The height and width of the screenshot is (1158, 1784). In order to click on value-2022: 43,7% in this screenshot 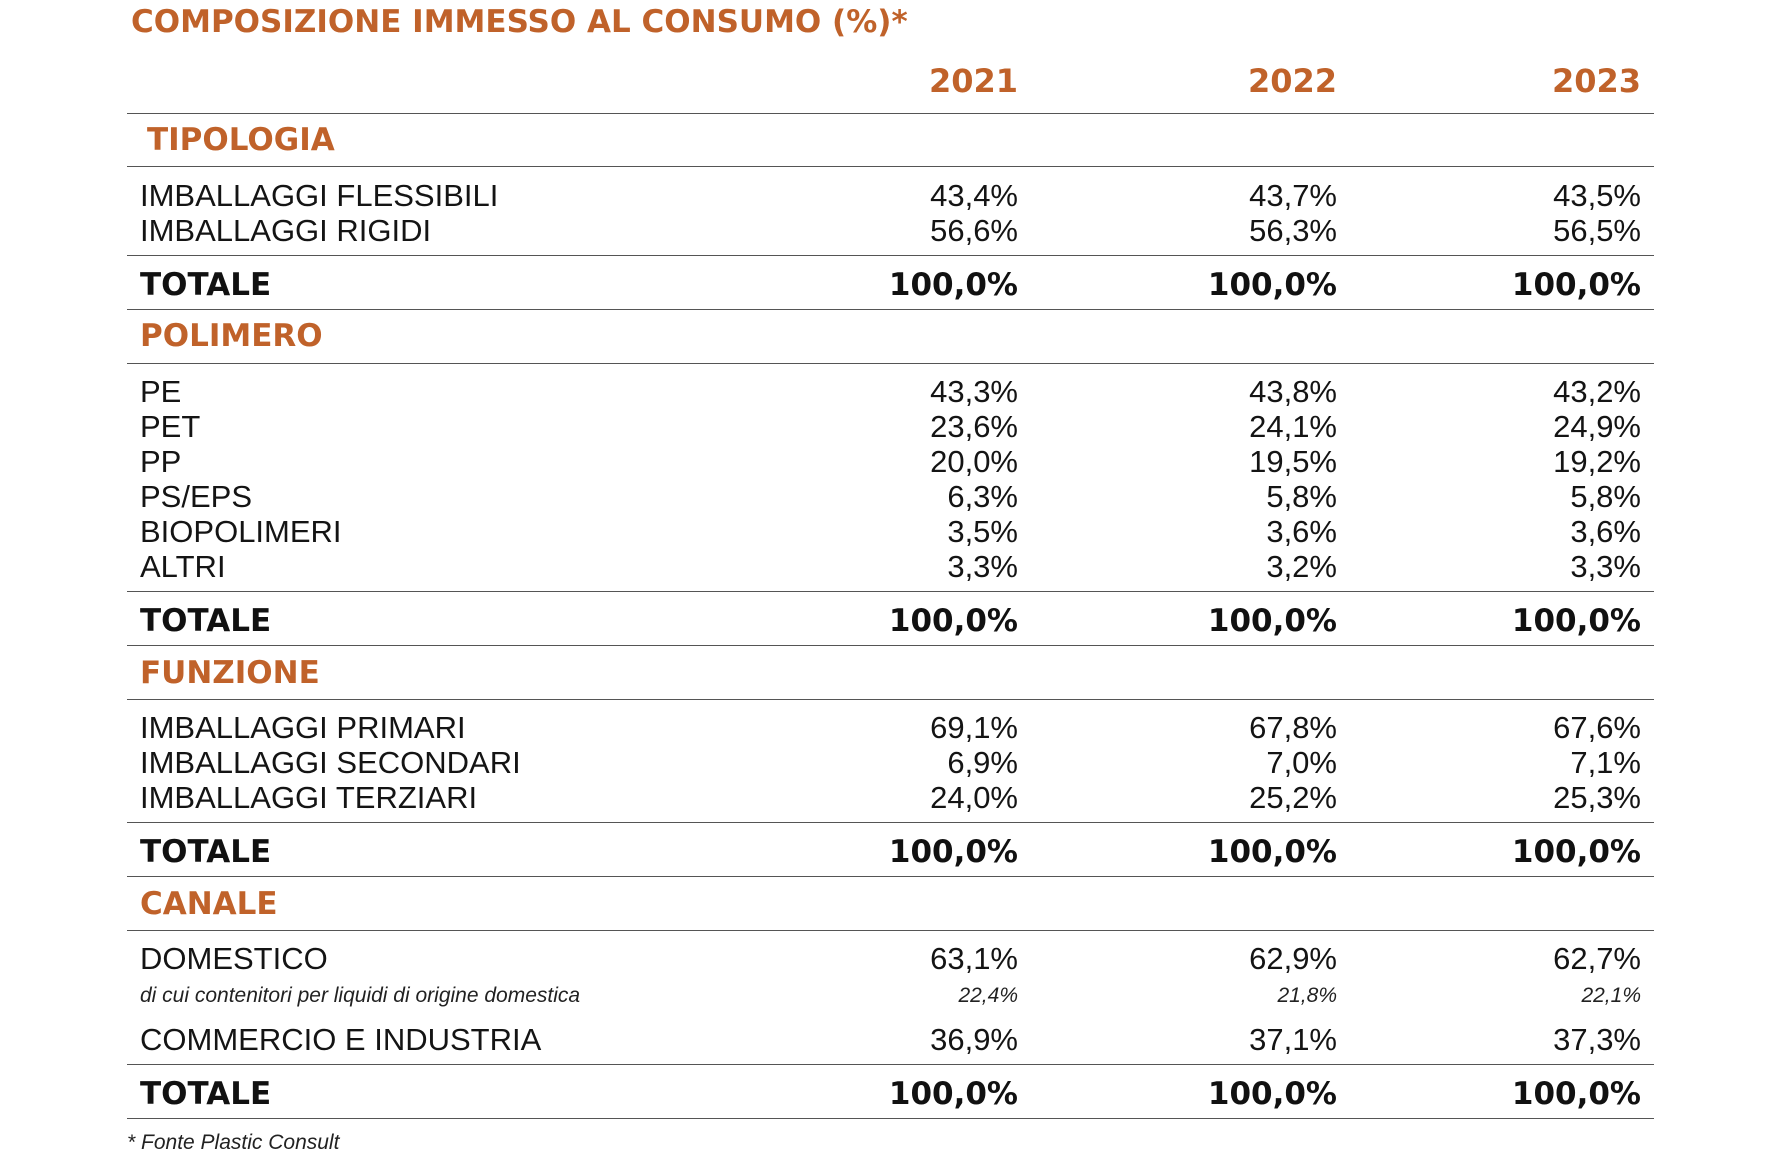, I will do `click(1293, 195)`.